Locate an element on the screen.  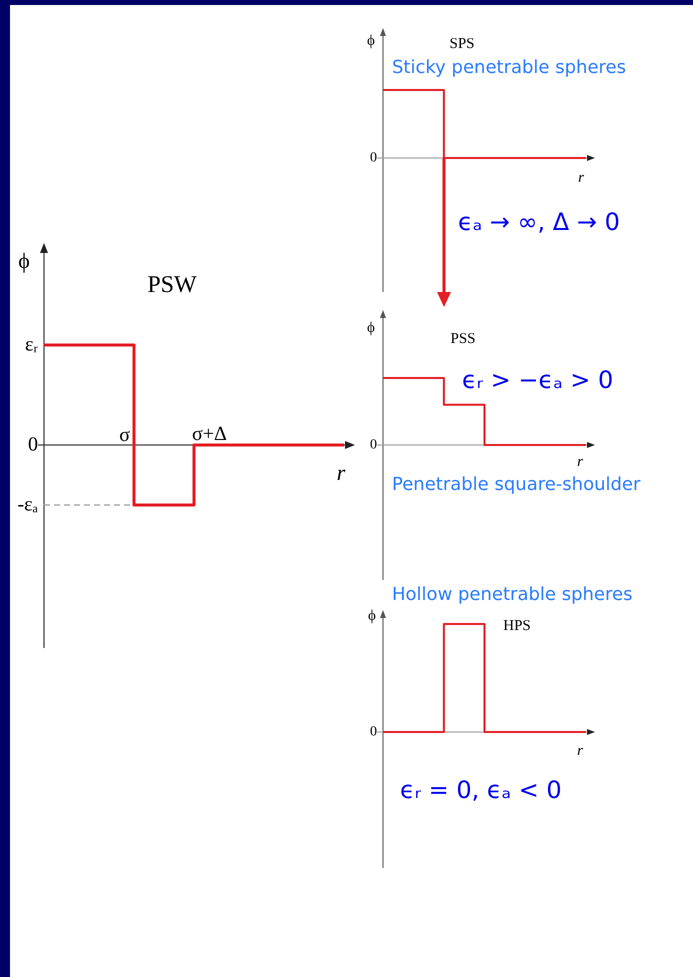
chart-title: SPS is located at coordinates (462, 44).